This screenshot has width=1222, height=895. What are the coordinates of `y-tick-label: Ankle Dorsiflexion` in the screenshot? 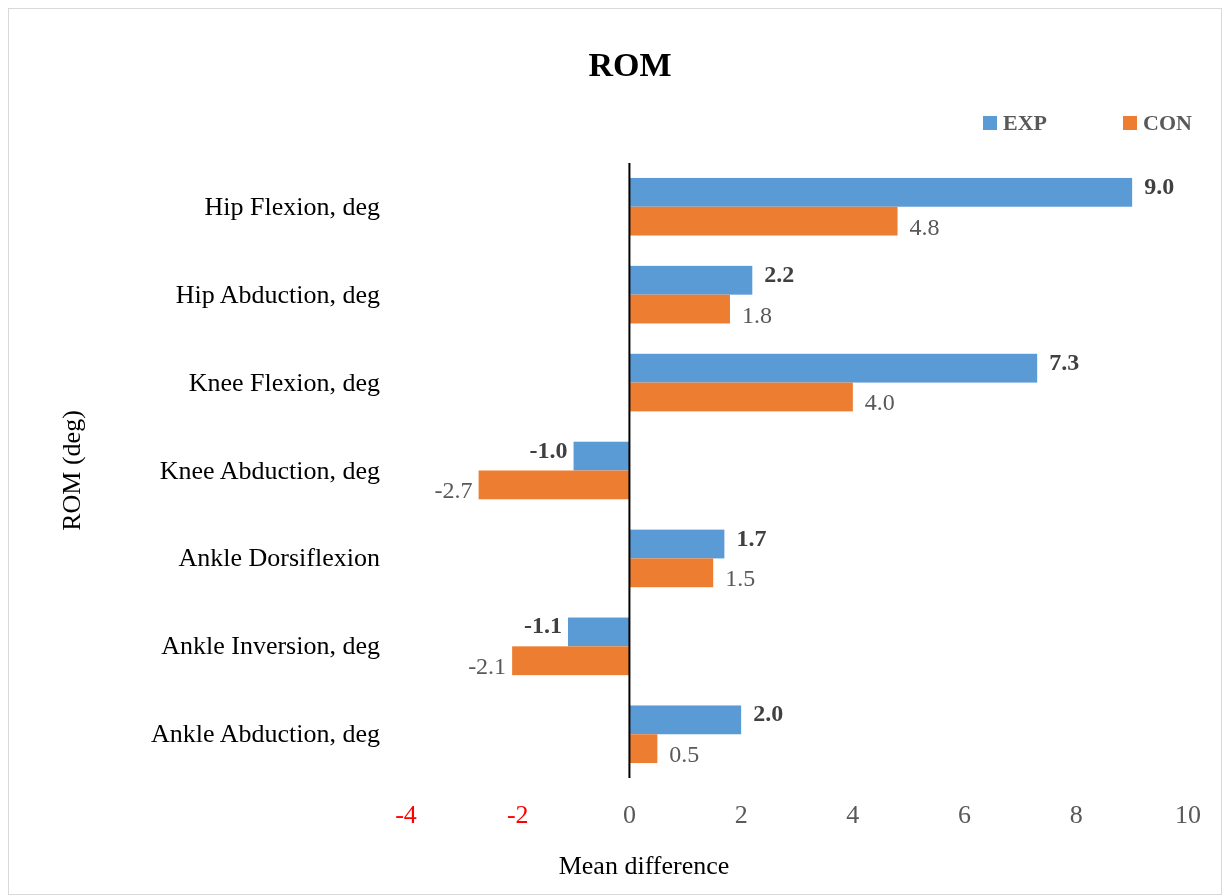 It's located at (279, 558).